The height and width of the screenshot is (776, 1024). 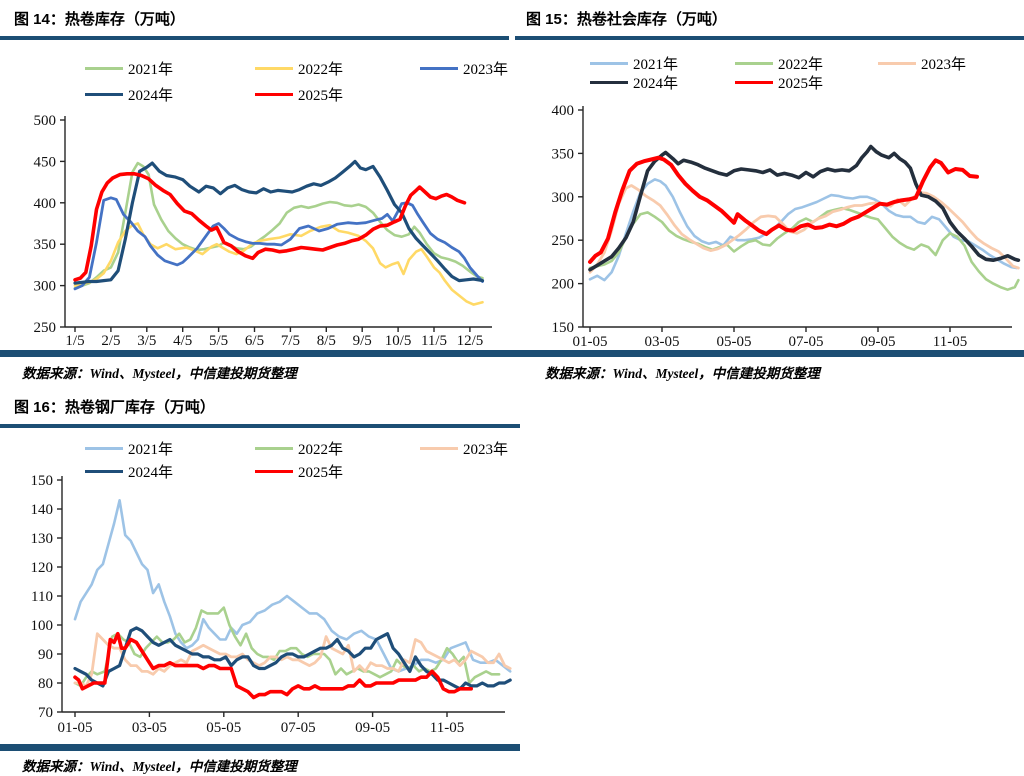 I want to click on y-tick-label: 200, so click(x=563, y=285).